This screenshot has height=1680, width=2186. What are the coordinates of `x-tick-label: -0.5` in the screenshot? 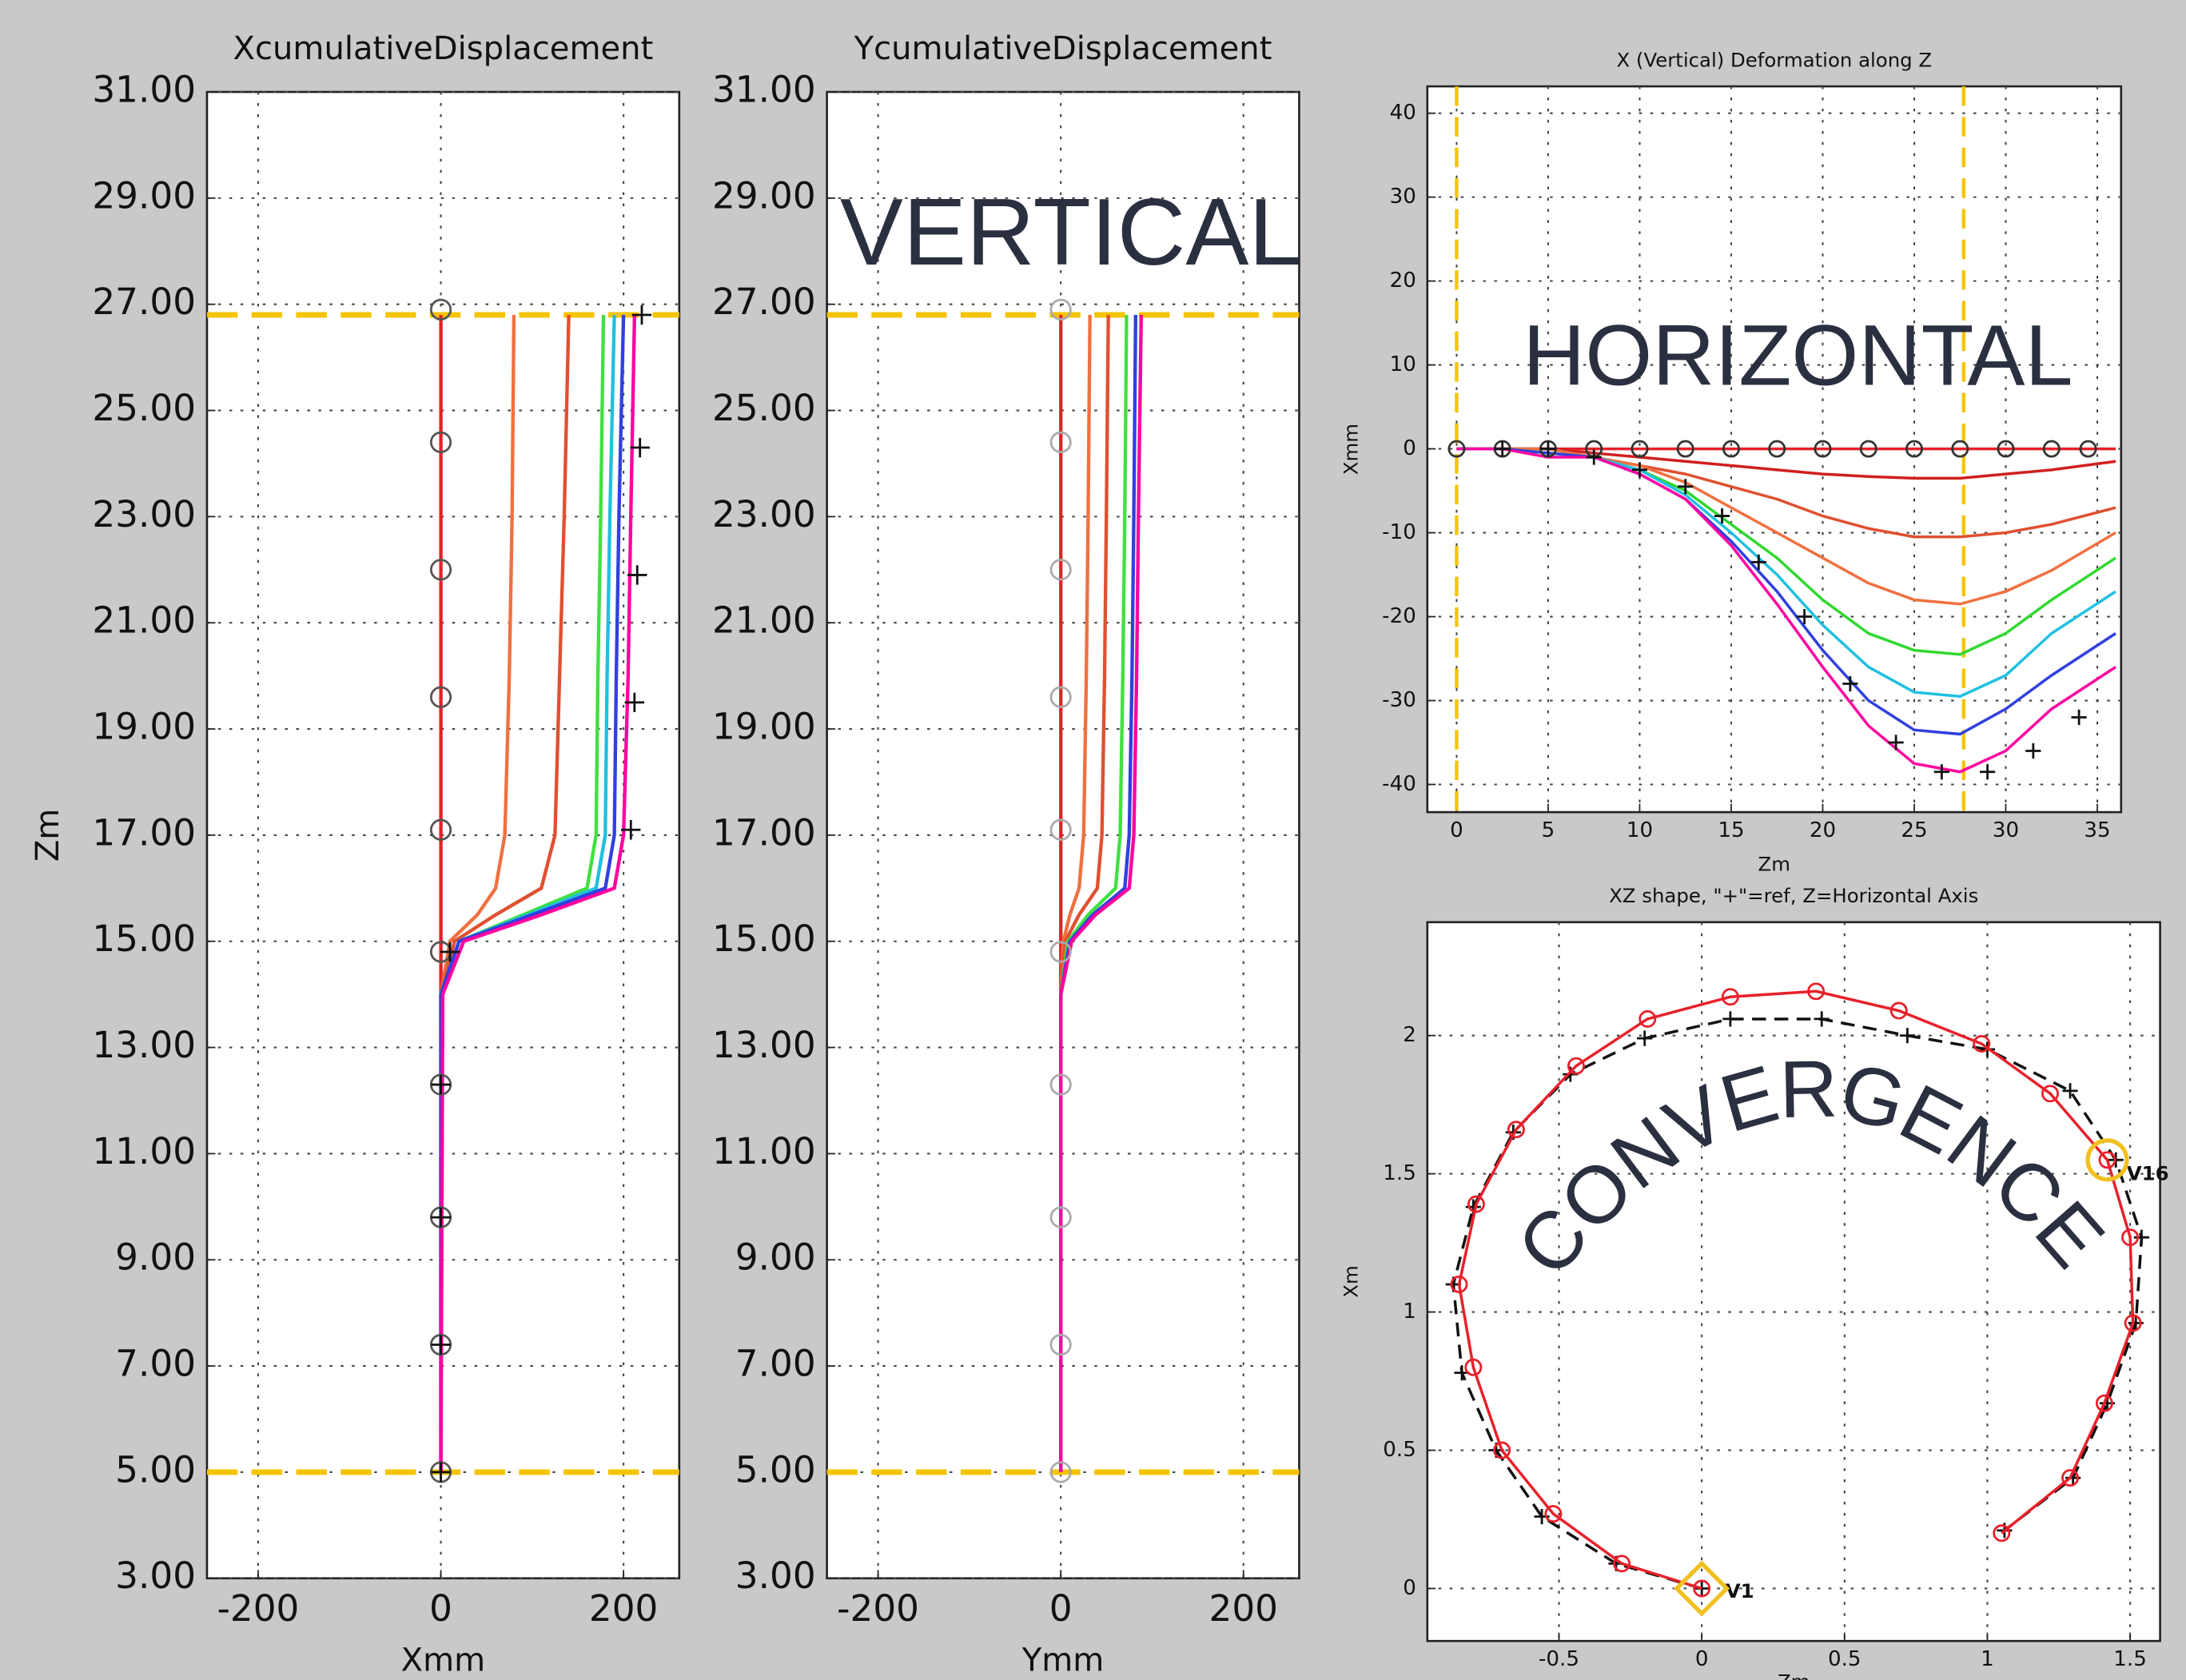 It's located at (1559, 1659).